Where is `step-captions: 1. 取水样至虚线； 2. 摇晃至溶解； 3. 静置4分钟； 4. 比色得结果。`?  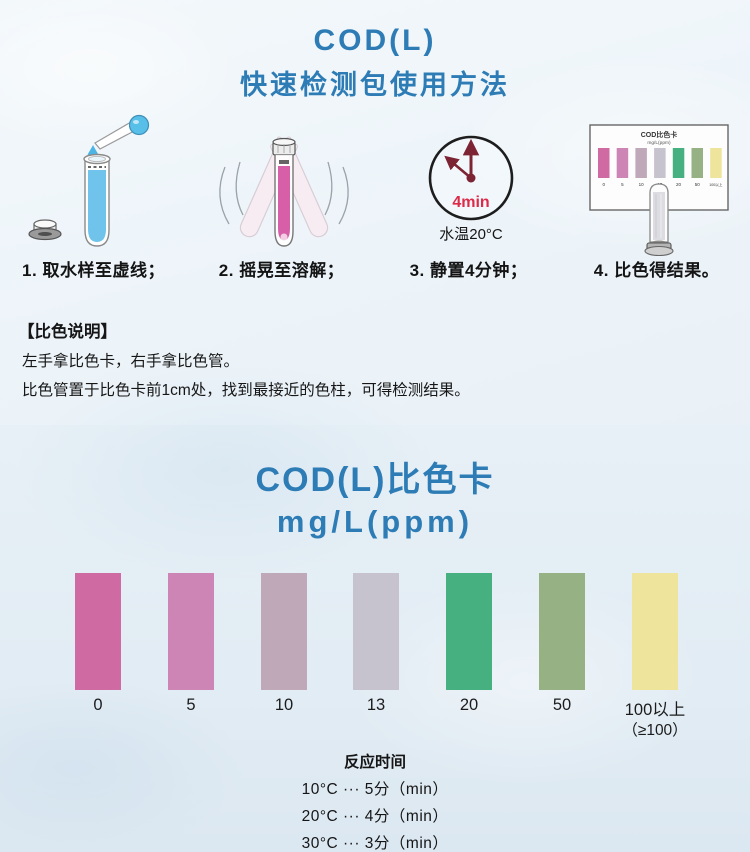
step-captions: 1. 取水样至虚线； 2. 摇晃至溶解； 3. 静置4分钟； 4. 比色得结果。 is located at coordinates (375, 270).